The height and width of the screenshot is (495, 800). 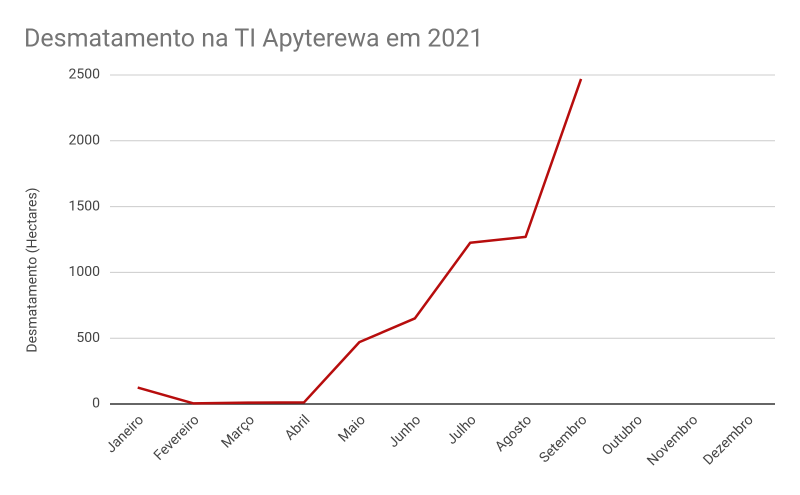 I want to click on x-tick-label: Maio, so click(x=351, y=428).